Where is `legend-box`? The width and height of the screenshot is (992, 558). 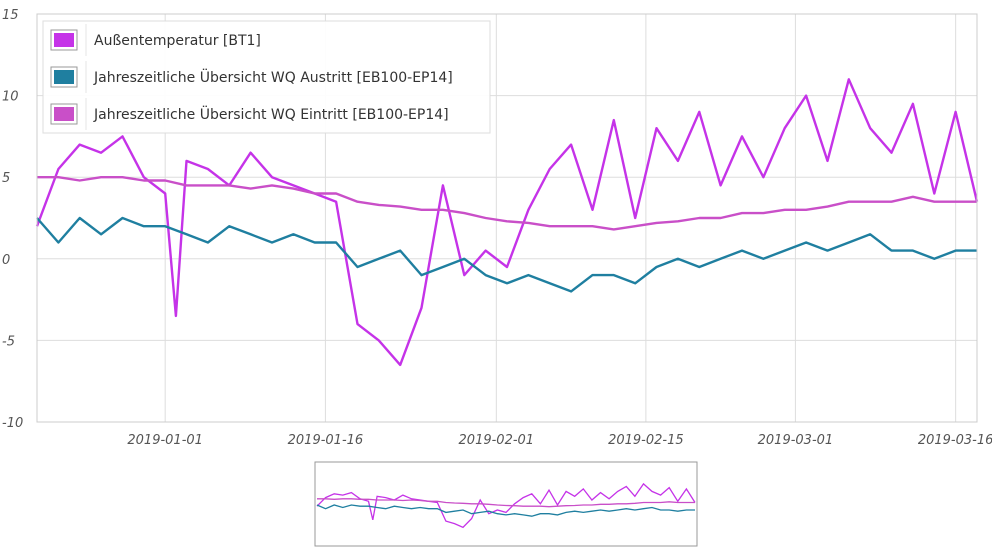
legend-box is located at coordinates (266, 77).